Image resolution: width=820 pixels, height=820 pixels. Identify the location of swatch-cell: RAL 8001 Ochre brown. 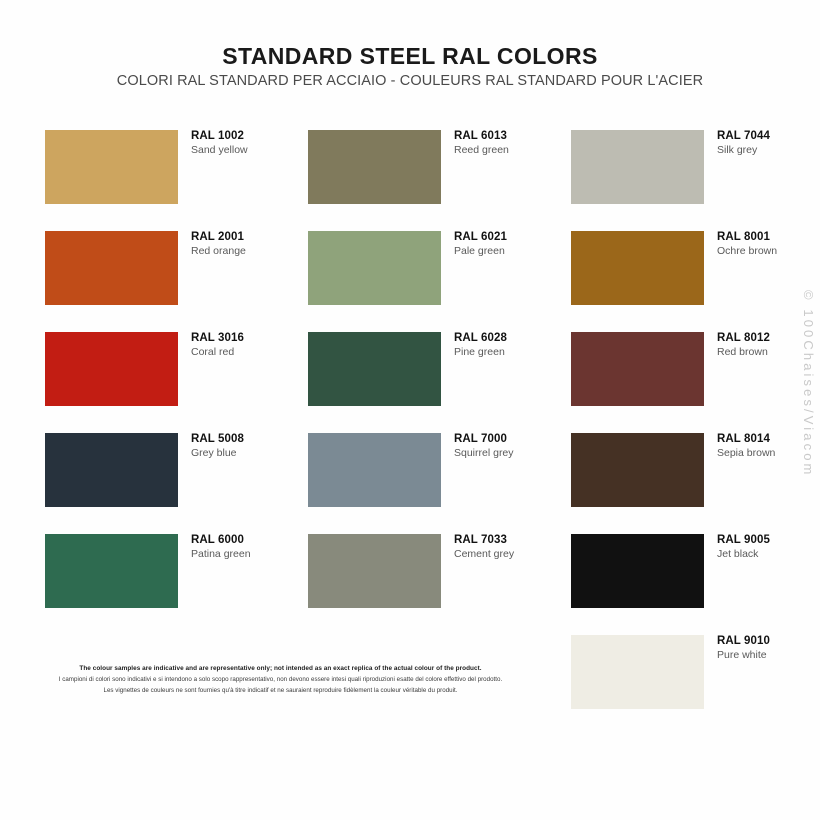
(674, 281).